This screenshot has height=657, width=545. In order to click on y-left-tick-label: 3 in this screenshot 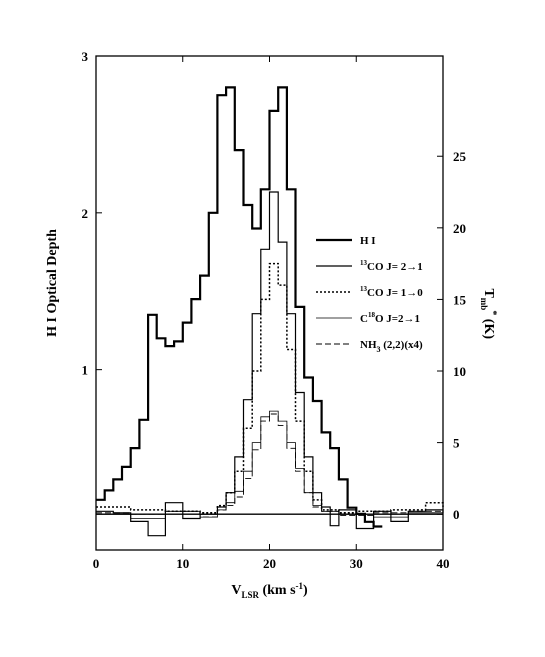, I will do `click(85, 56)`.